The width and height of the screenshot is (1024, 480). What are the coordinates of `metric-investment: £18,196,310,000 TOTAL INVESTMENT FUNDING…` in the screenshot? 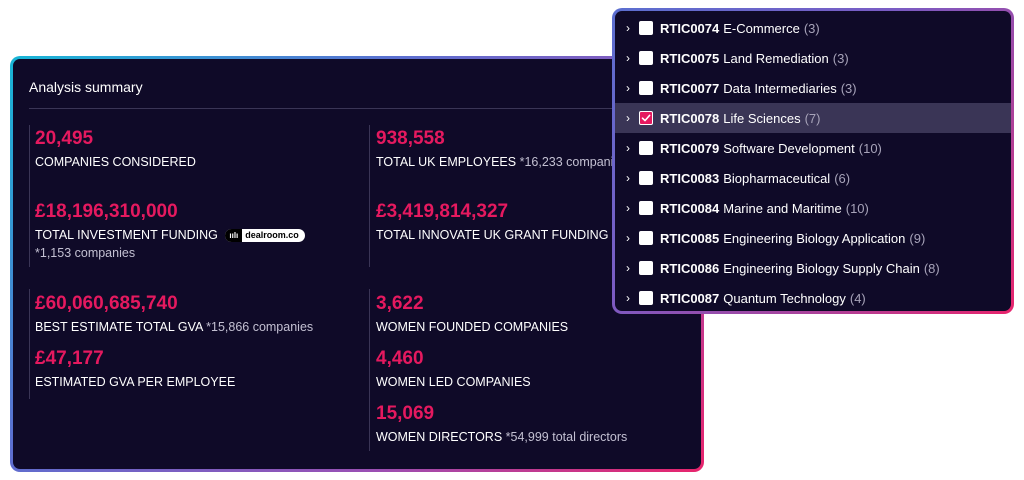 It's located at (170, 231).